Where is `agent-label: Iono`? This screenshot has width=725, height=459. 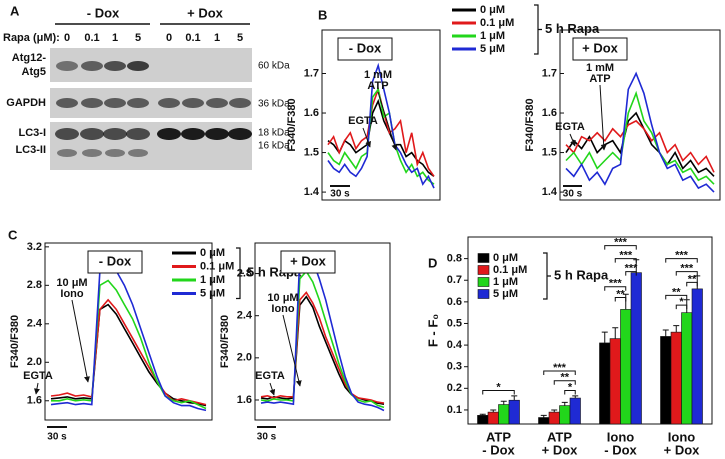
agent-label: Iono is located at coordinates (71, 294).